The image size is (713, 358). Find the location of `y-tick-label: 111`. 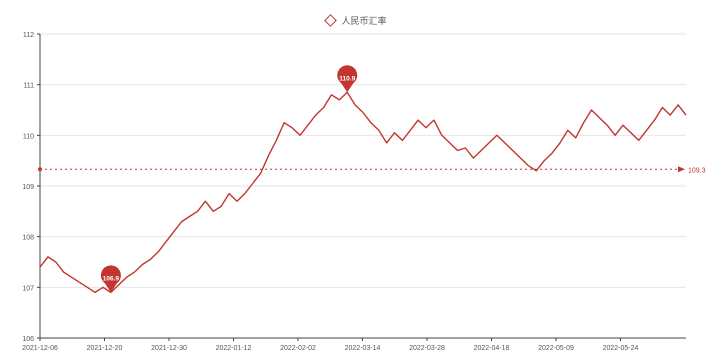

y-tick-label: 111 is located at coordinates (28, 86).